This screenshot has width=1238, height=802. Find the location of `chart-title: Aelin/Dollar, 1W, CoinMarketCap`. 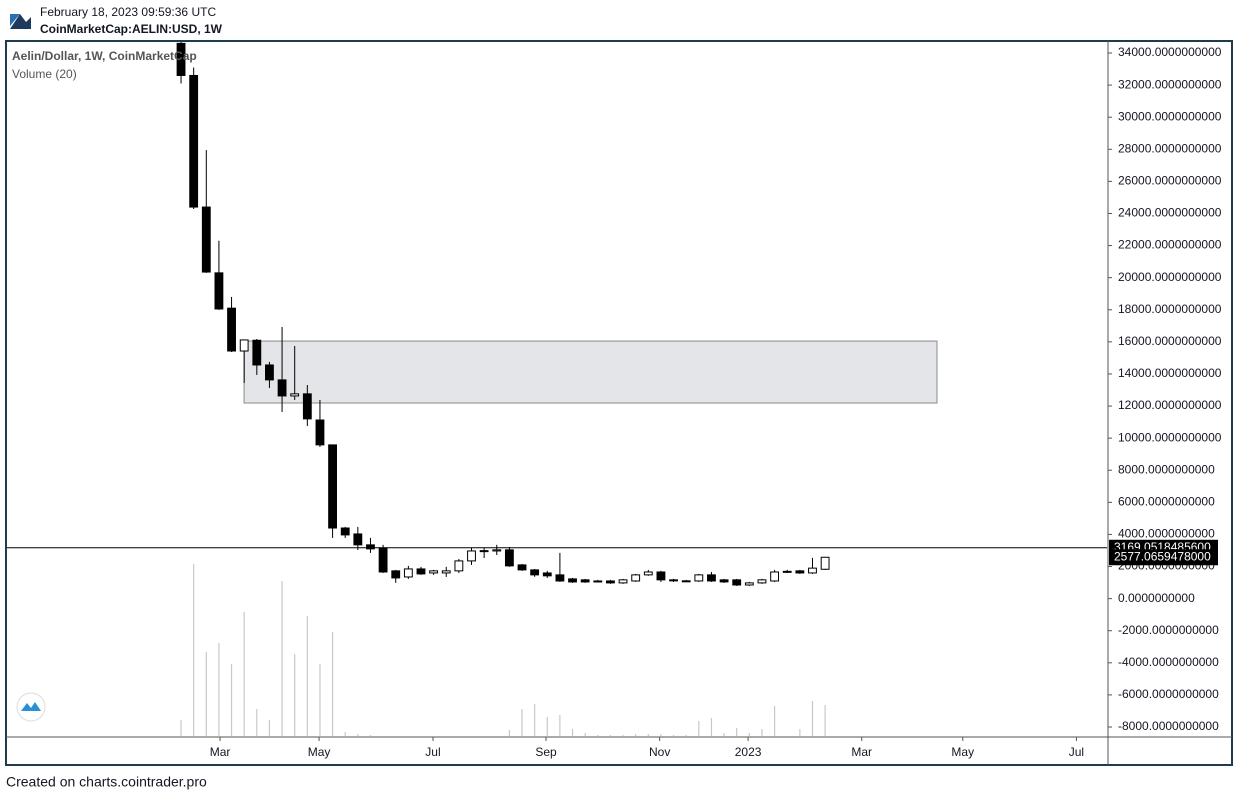

chart-title: Aelin/Dollar, 1W, CoinMarketCap is located at coordinates (104, 56).